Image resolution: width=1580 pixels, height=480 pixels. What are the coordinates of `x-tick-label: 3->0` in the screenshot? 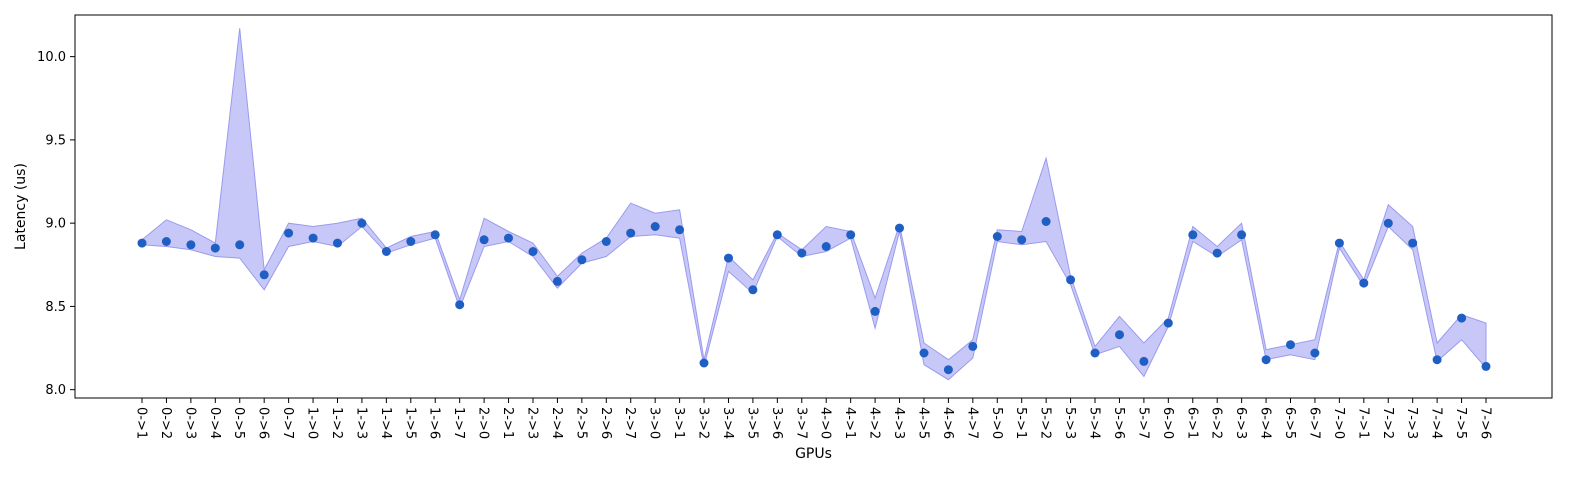 It's located at (654, 423).